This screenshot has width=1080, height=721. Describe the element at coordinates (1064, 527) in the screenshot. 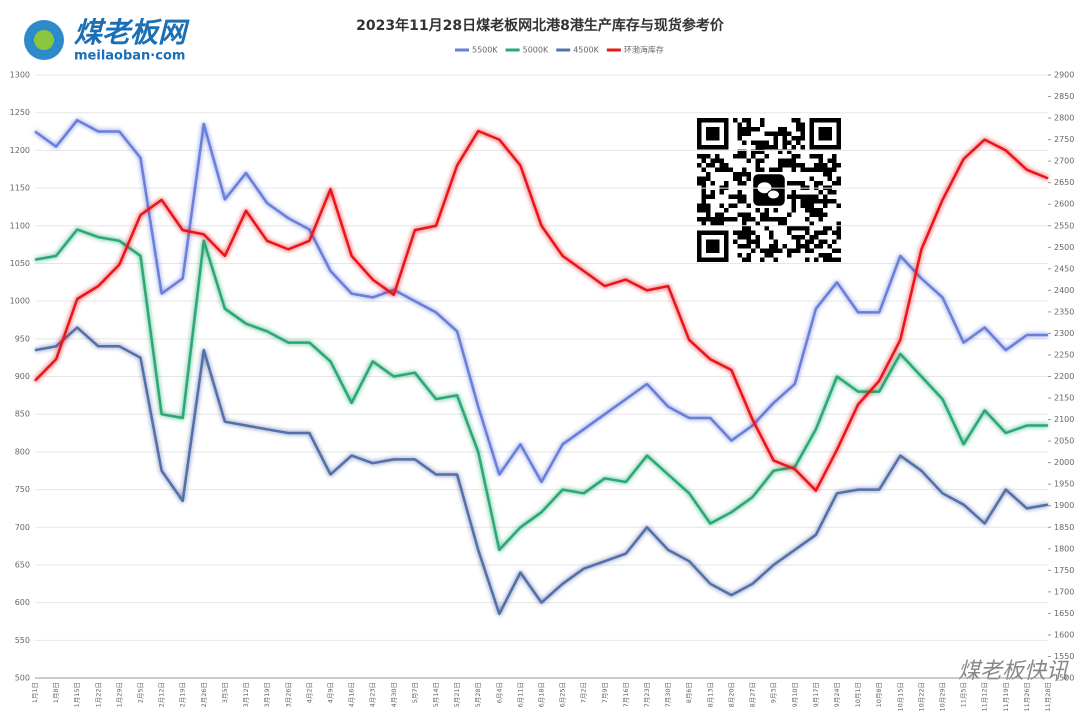

I see `y2-tick-label: 1850` at that location.